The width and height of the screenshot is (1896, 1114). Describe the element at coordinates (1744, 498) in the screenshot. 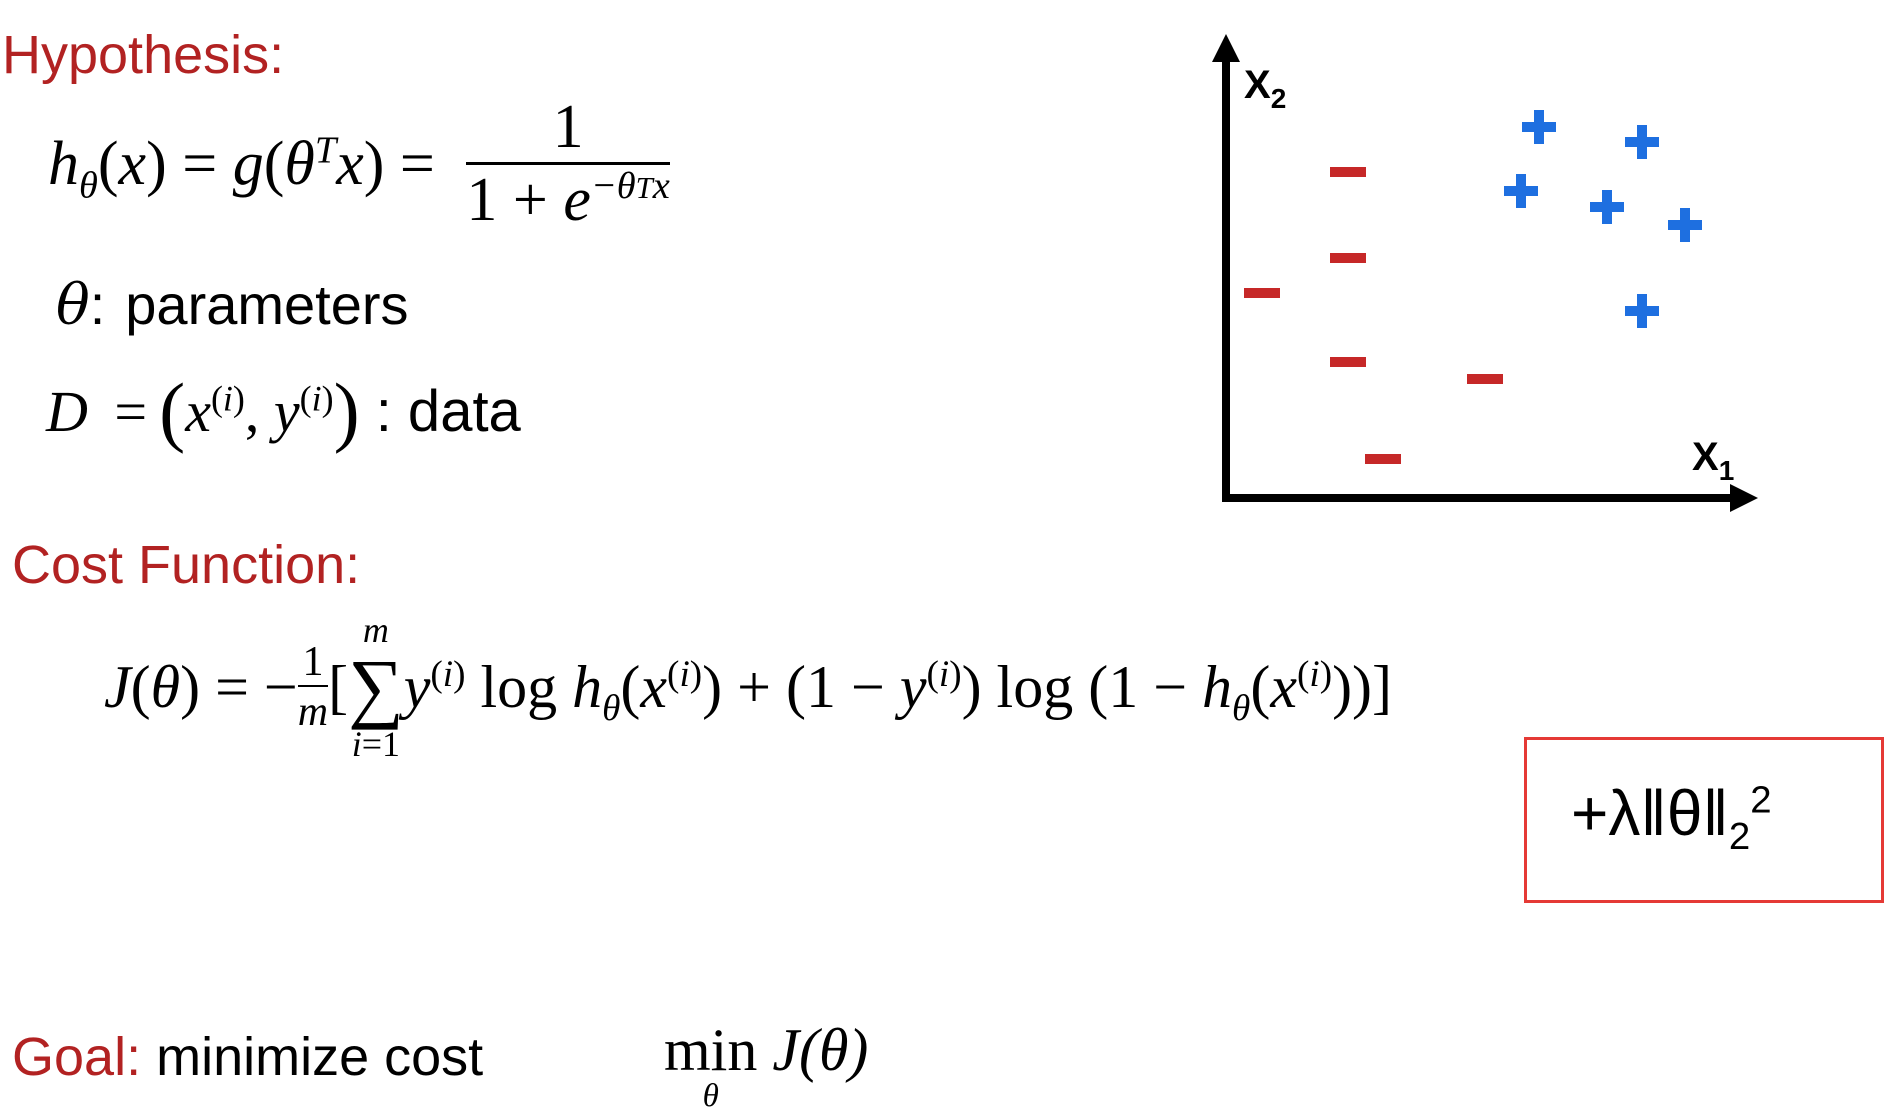

I see `x-axis-arrowhead` at that location.